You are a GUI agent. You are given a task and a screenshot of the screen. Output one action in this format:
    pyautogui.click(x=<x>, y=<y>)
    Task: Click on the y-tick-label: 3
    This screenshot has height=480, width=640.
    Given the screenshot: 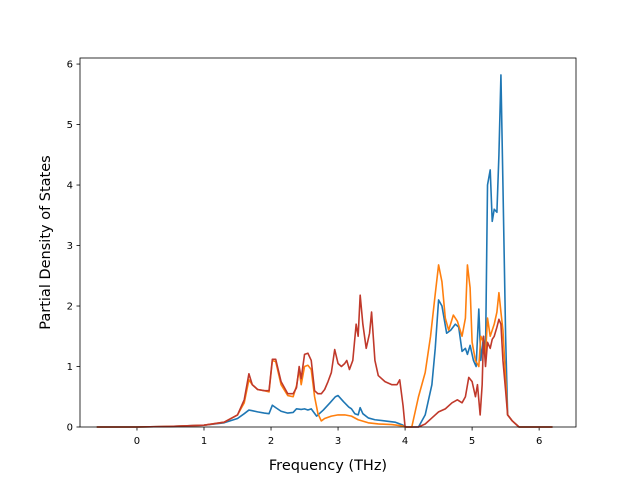 What is the action you would take?
    pyautogui.click(x=70, y=246)
    